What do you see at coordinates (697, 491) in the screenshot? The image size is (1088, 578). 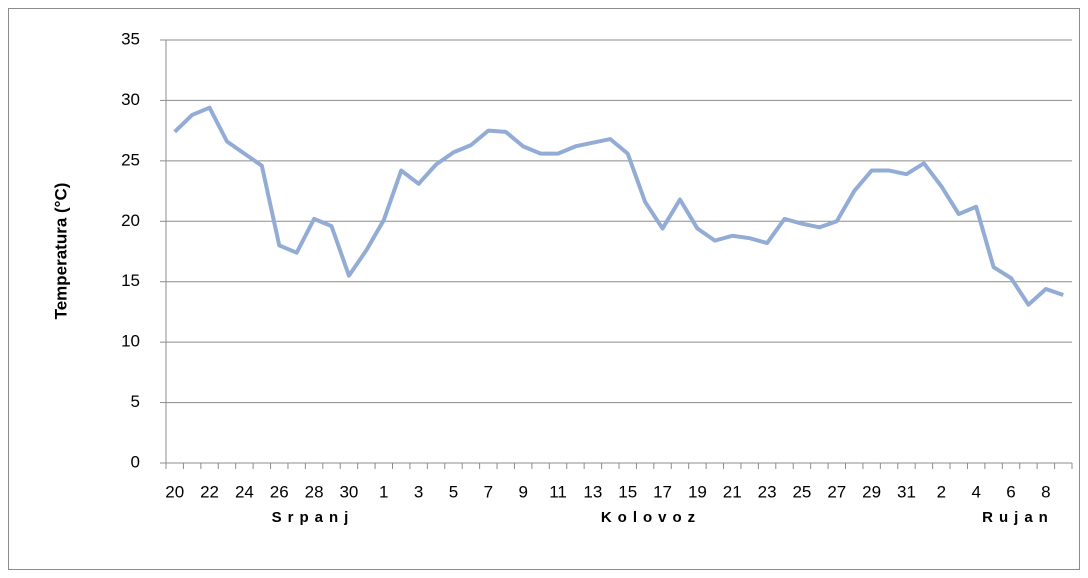 I see `x-tick-label: 19` at bounding box center [697, 491].